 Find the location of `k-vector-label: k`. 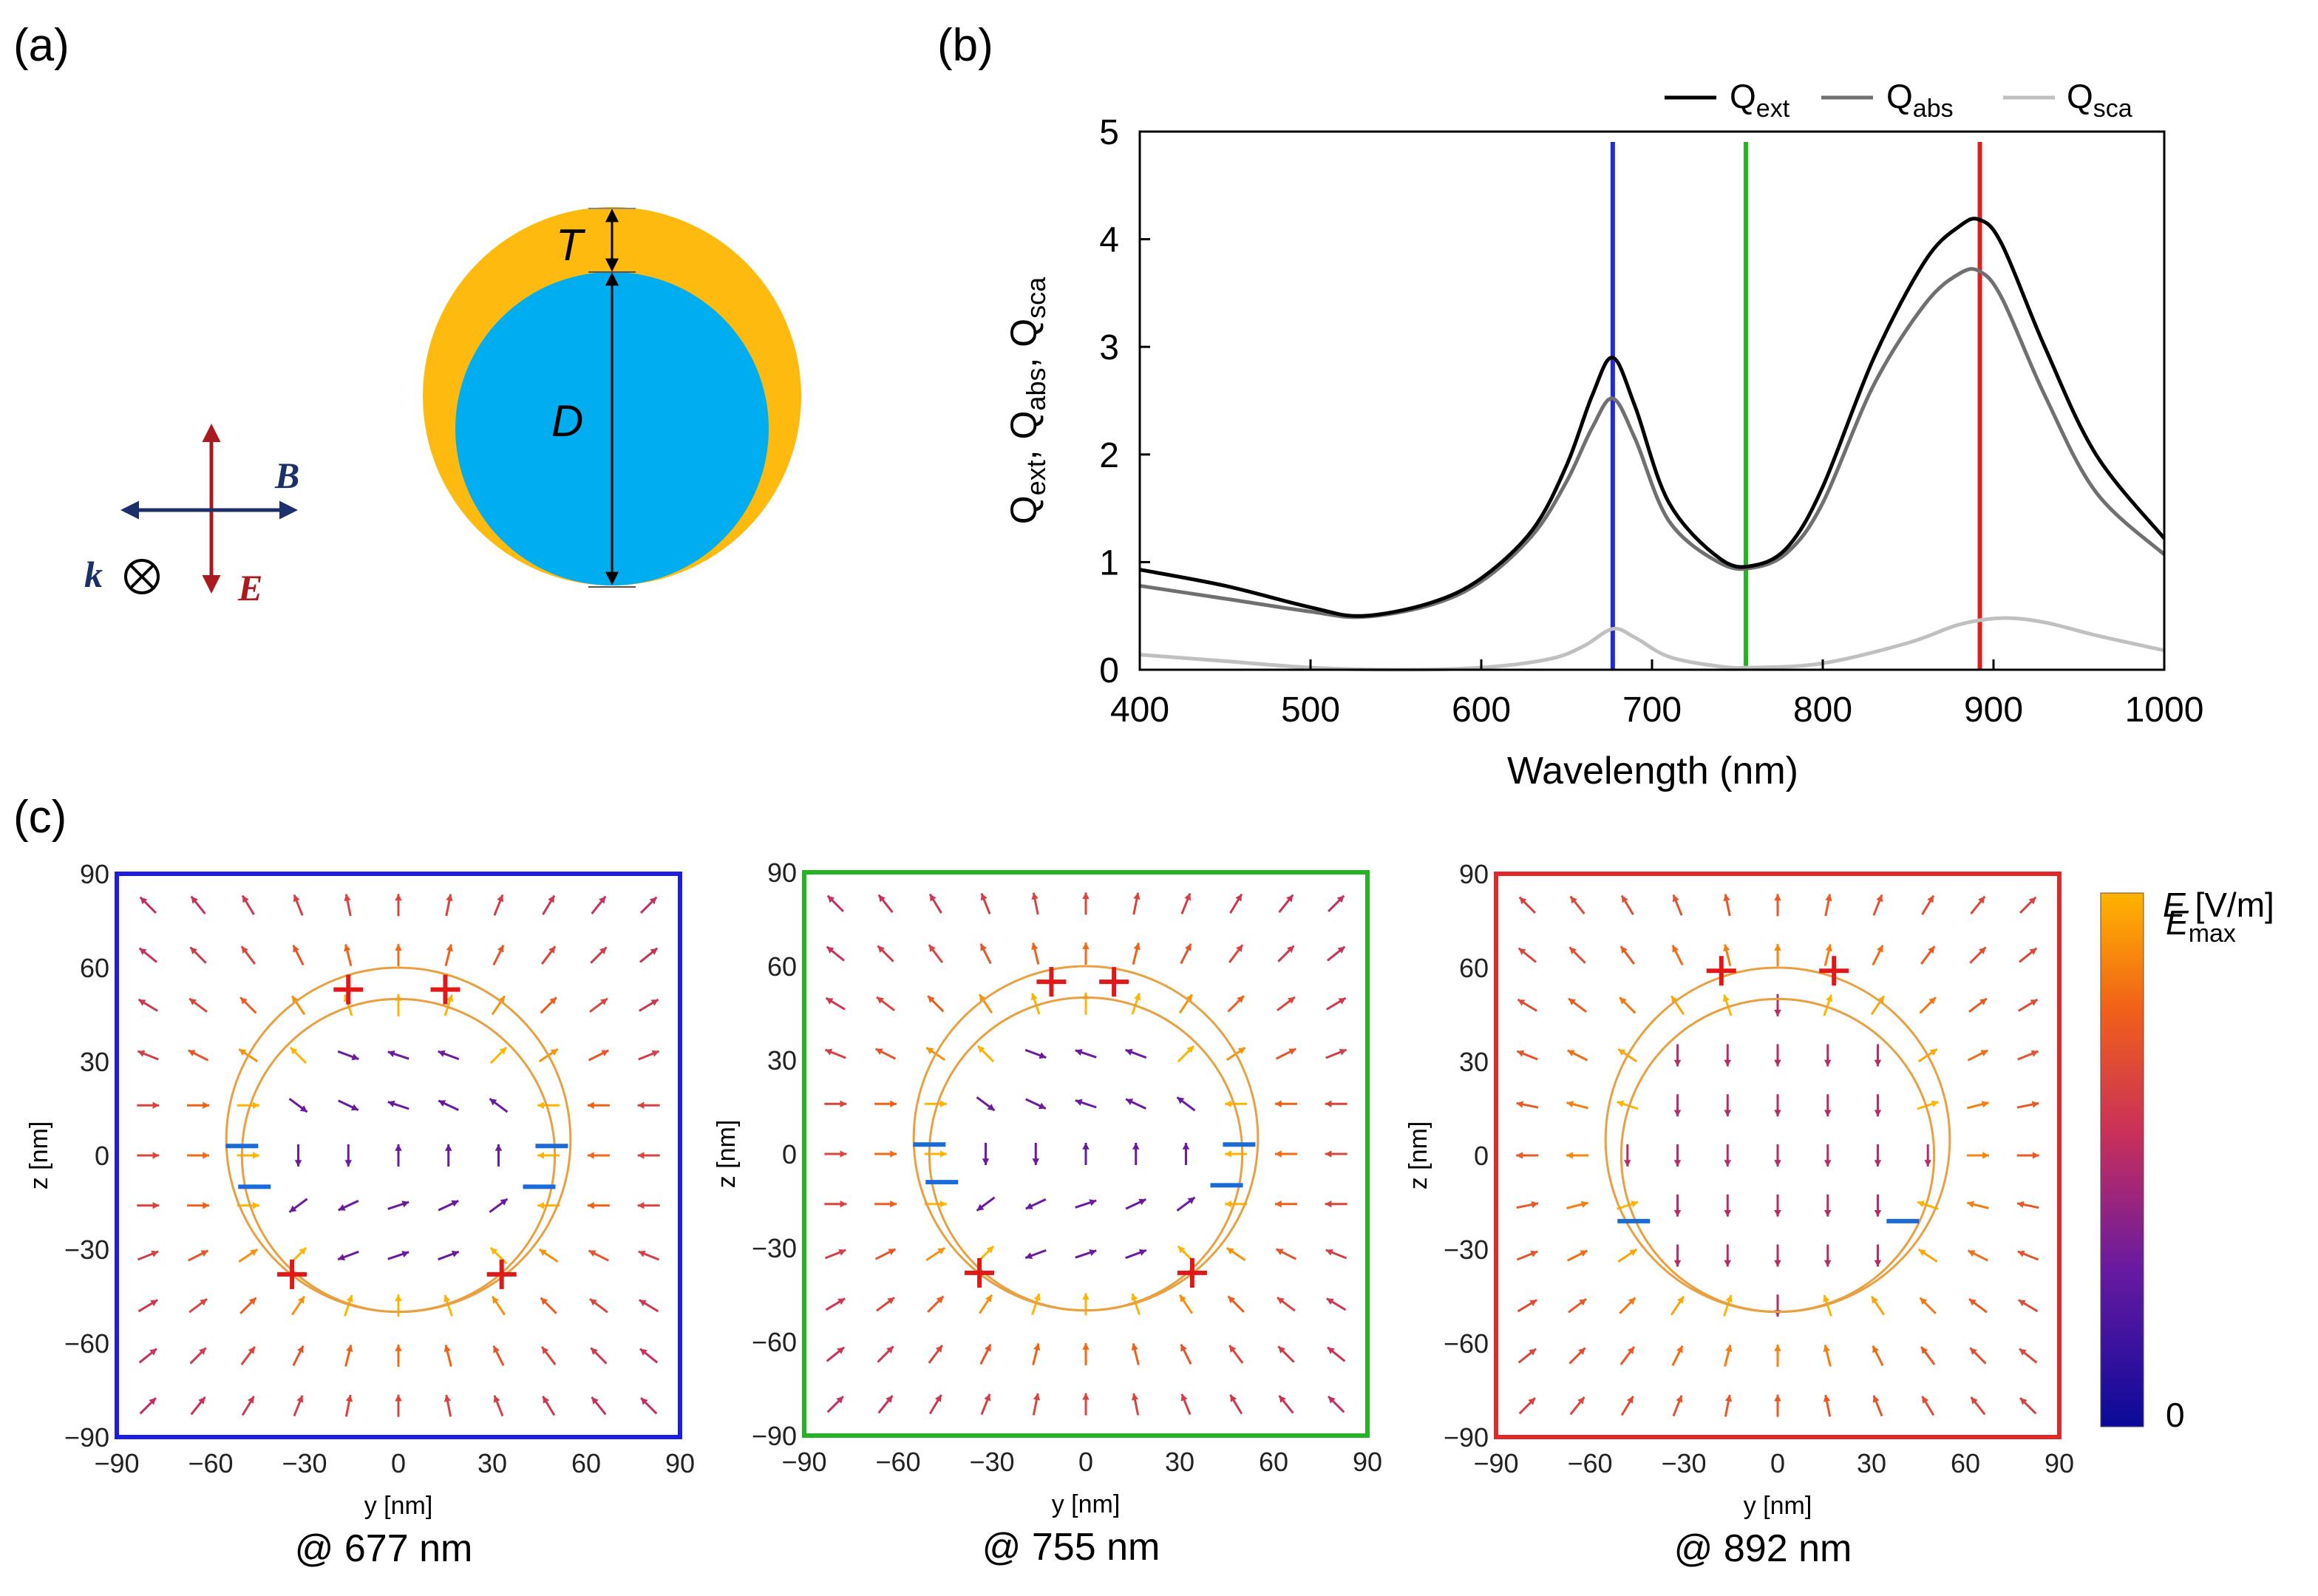

k-vector-label: k is located at coordinates (94, 574).